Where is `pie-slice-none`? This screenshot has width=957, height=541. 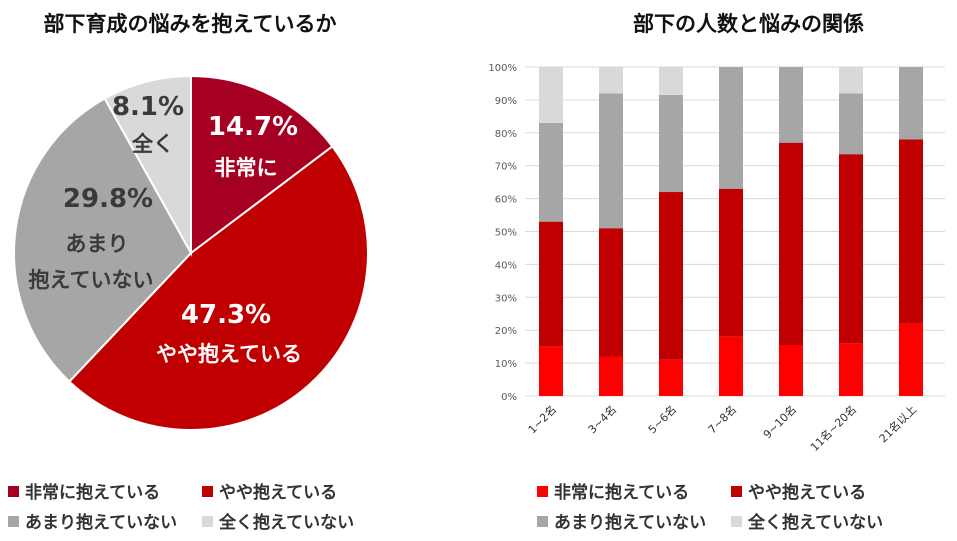
pie-slice-none is located at coordinates (147, 165).